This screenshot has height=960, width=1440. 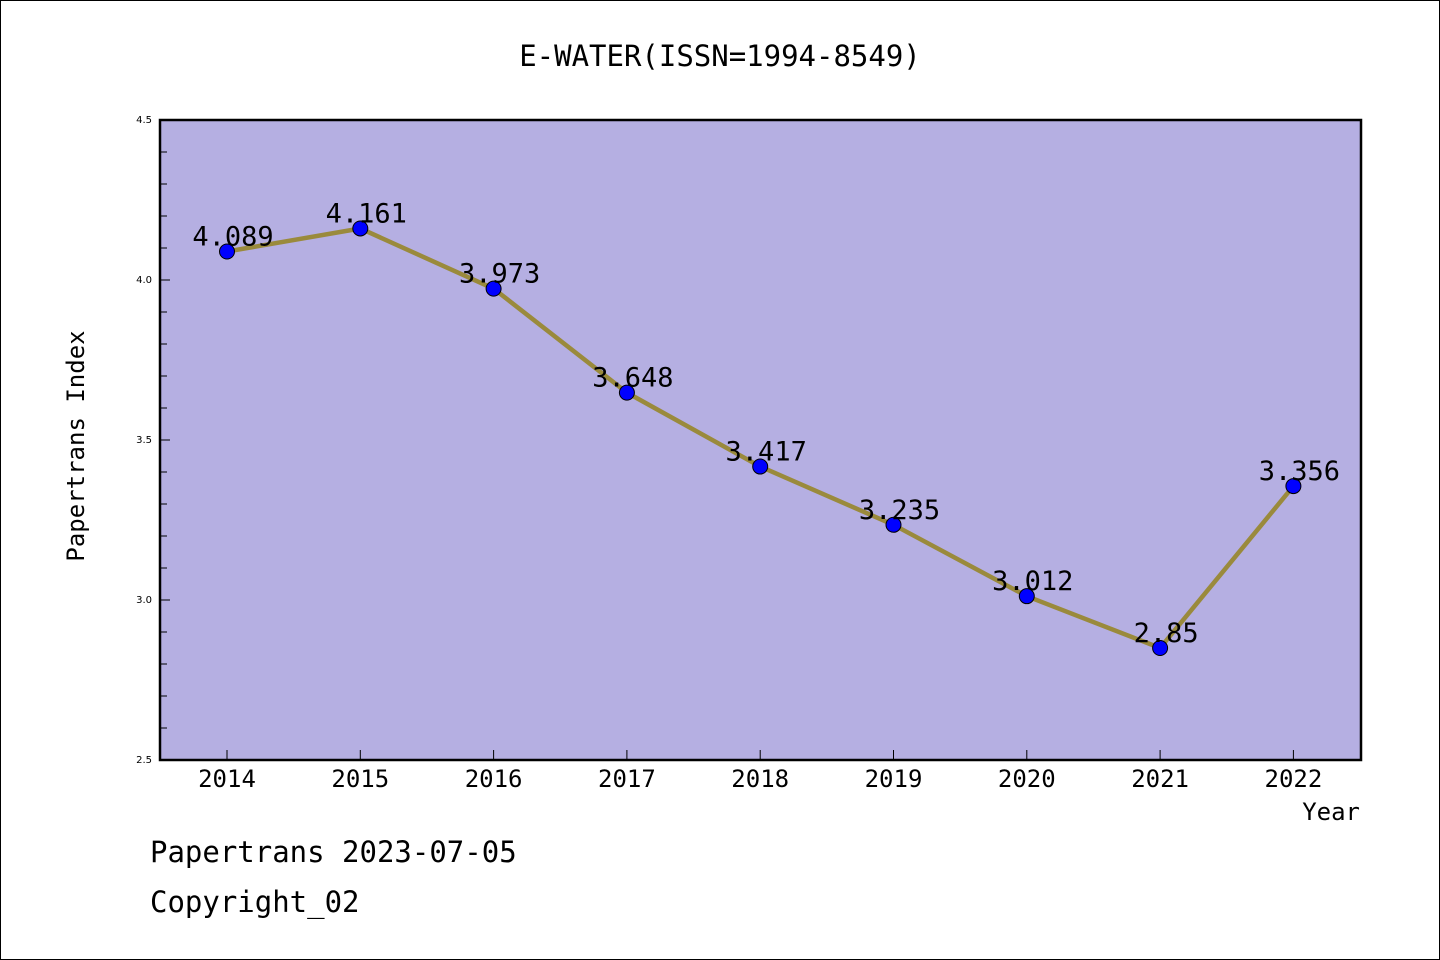 What do you see at coordinates (720, 56) in the screenshot?
I see `chart-title: E-WATER(ISSN=1994-8549)` at bounding box center [720, 56].